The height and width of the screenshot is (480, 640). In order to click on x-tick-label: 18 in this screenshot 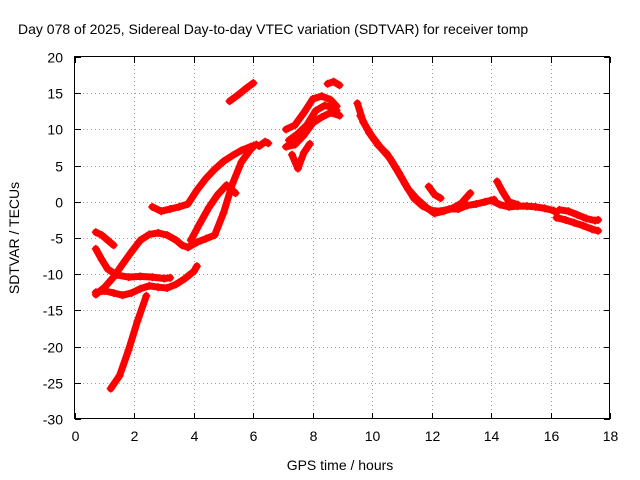, I will do `click(611, 436)`.